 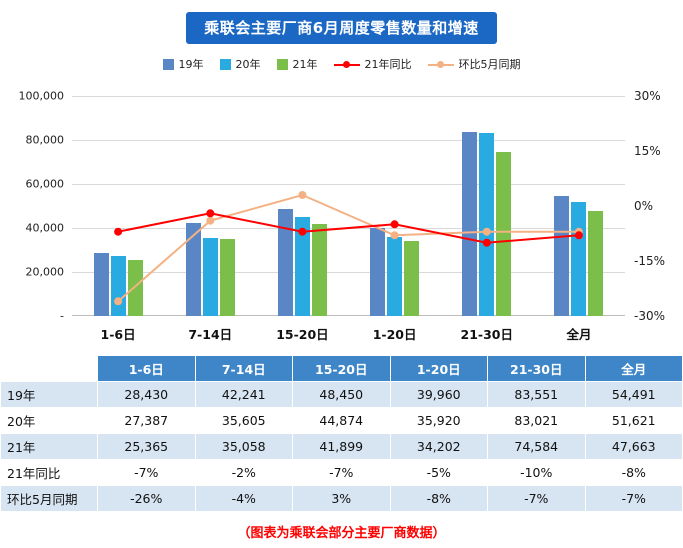 What do you see at coordinates (341, 22) in the screenshot?
I see `title-bar: 乘联会主要厂商6月周度零售数量和增速` at bounding box center [341, 22].